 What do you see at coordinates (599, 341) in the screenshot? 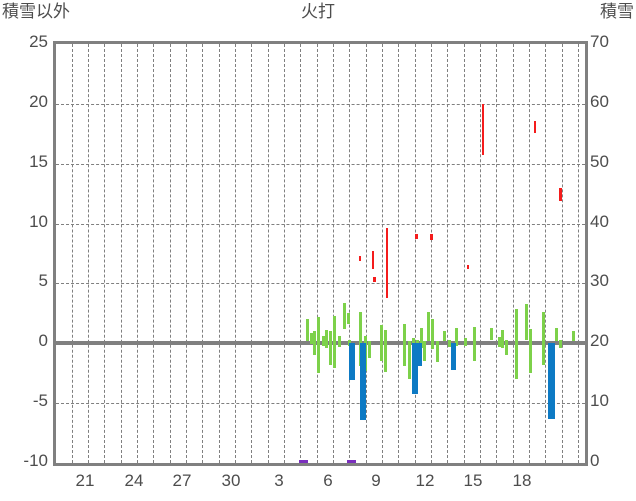
I see `right-axis-tick-label: 20` at bounding box center [599, 341].